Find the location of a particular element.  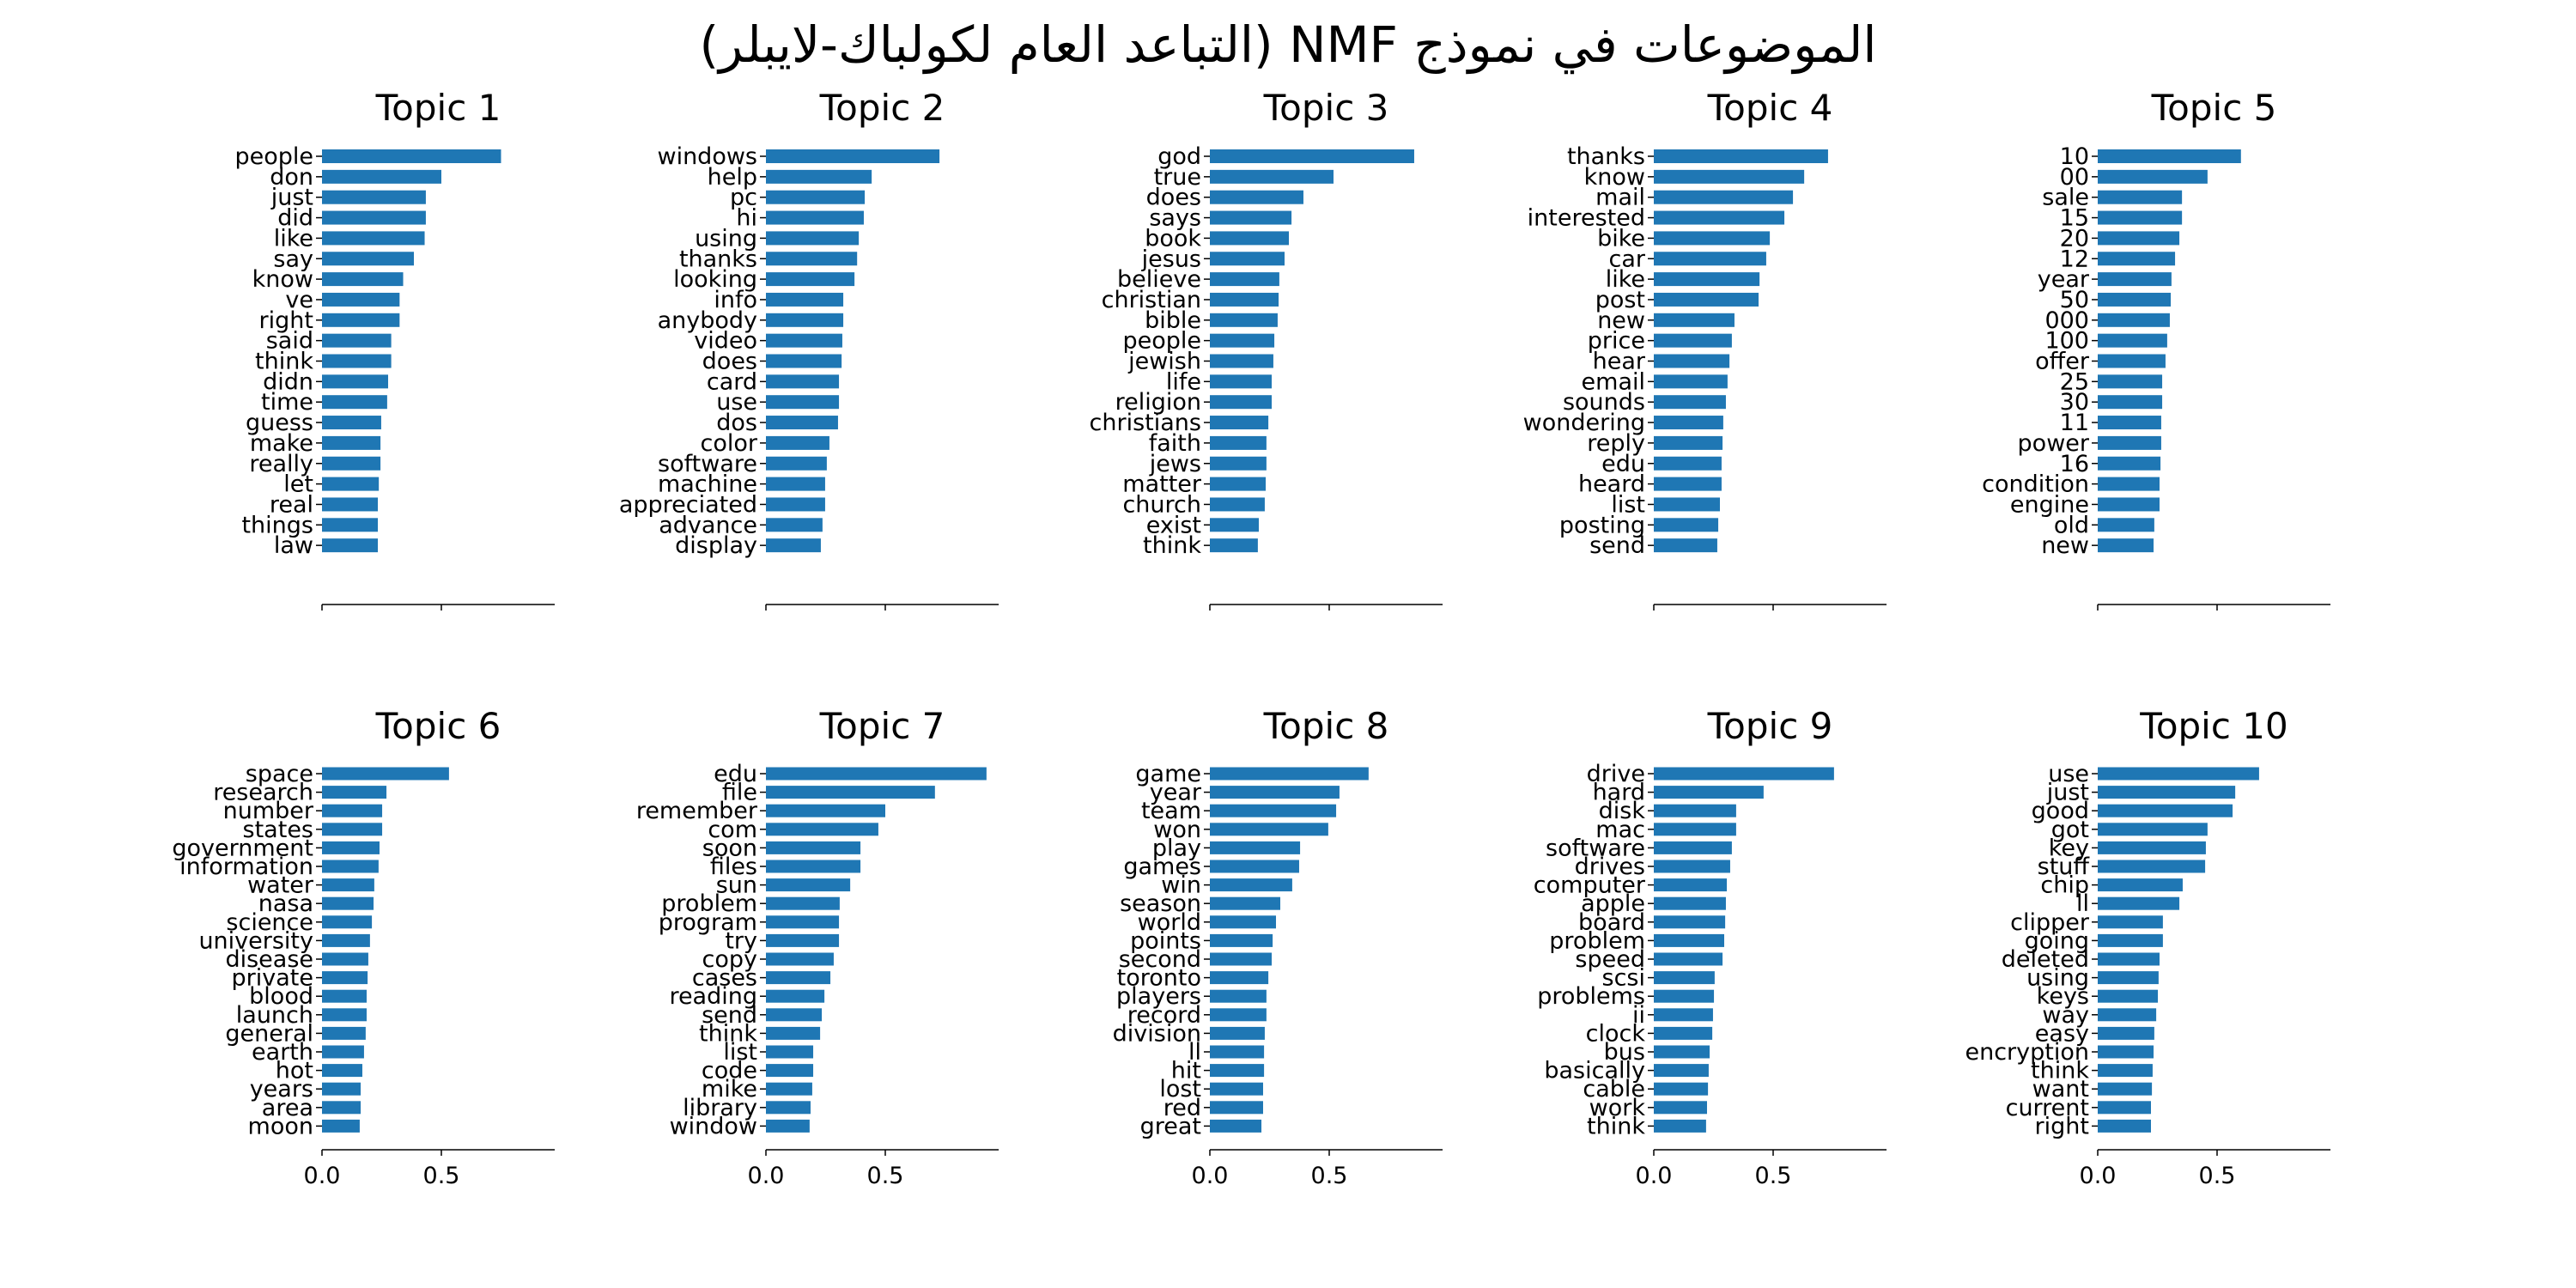

y-tick-label: color is located at coordinates (729, 444).